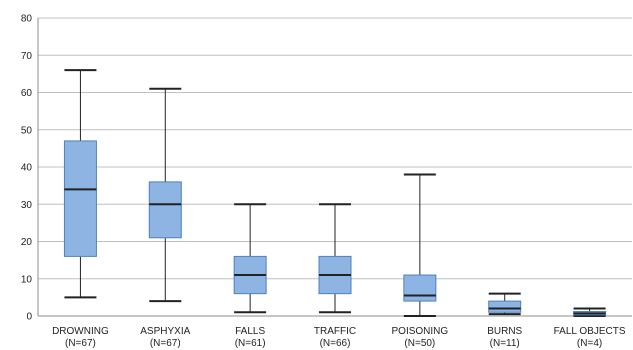  Describe the element at coordinates (590, 312) in the screenshot. I see `box-fall-objects` at that location.